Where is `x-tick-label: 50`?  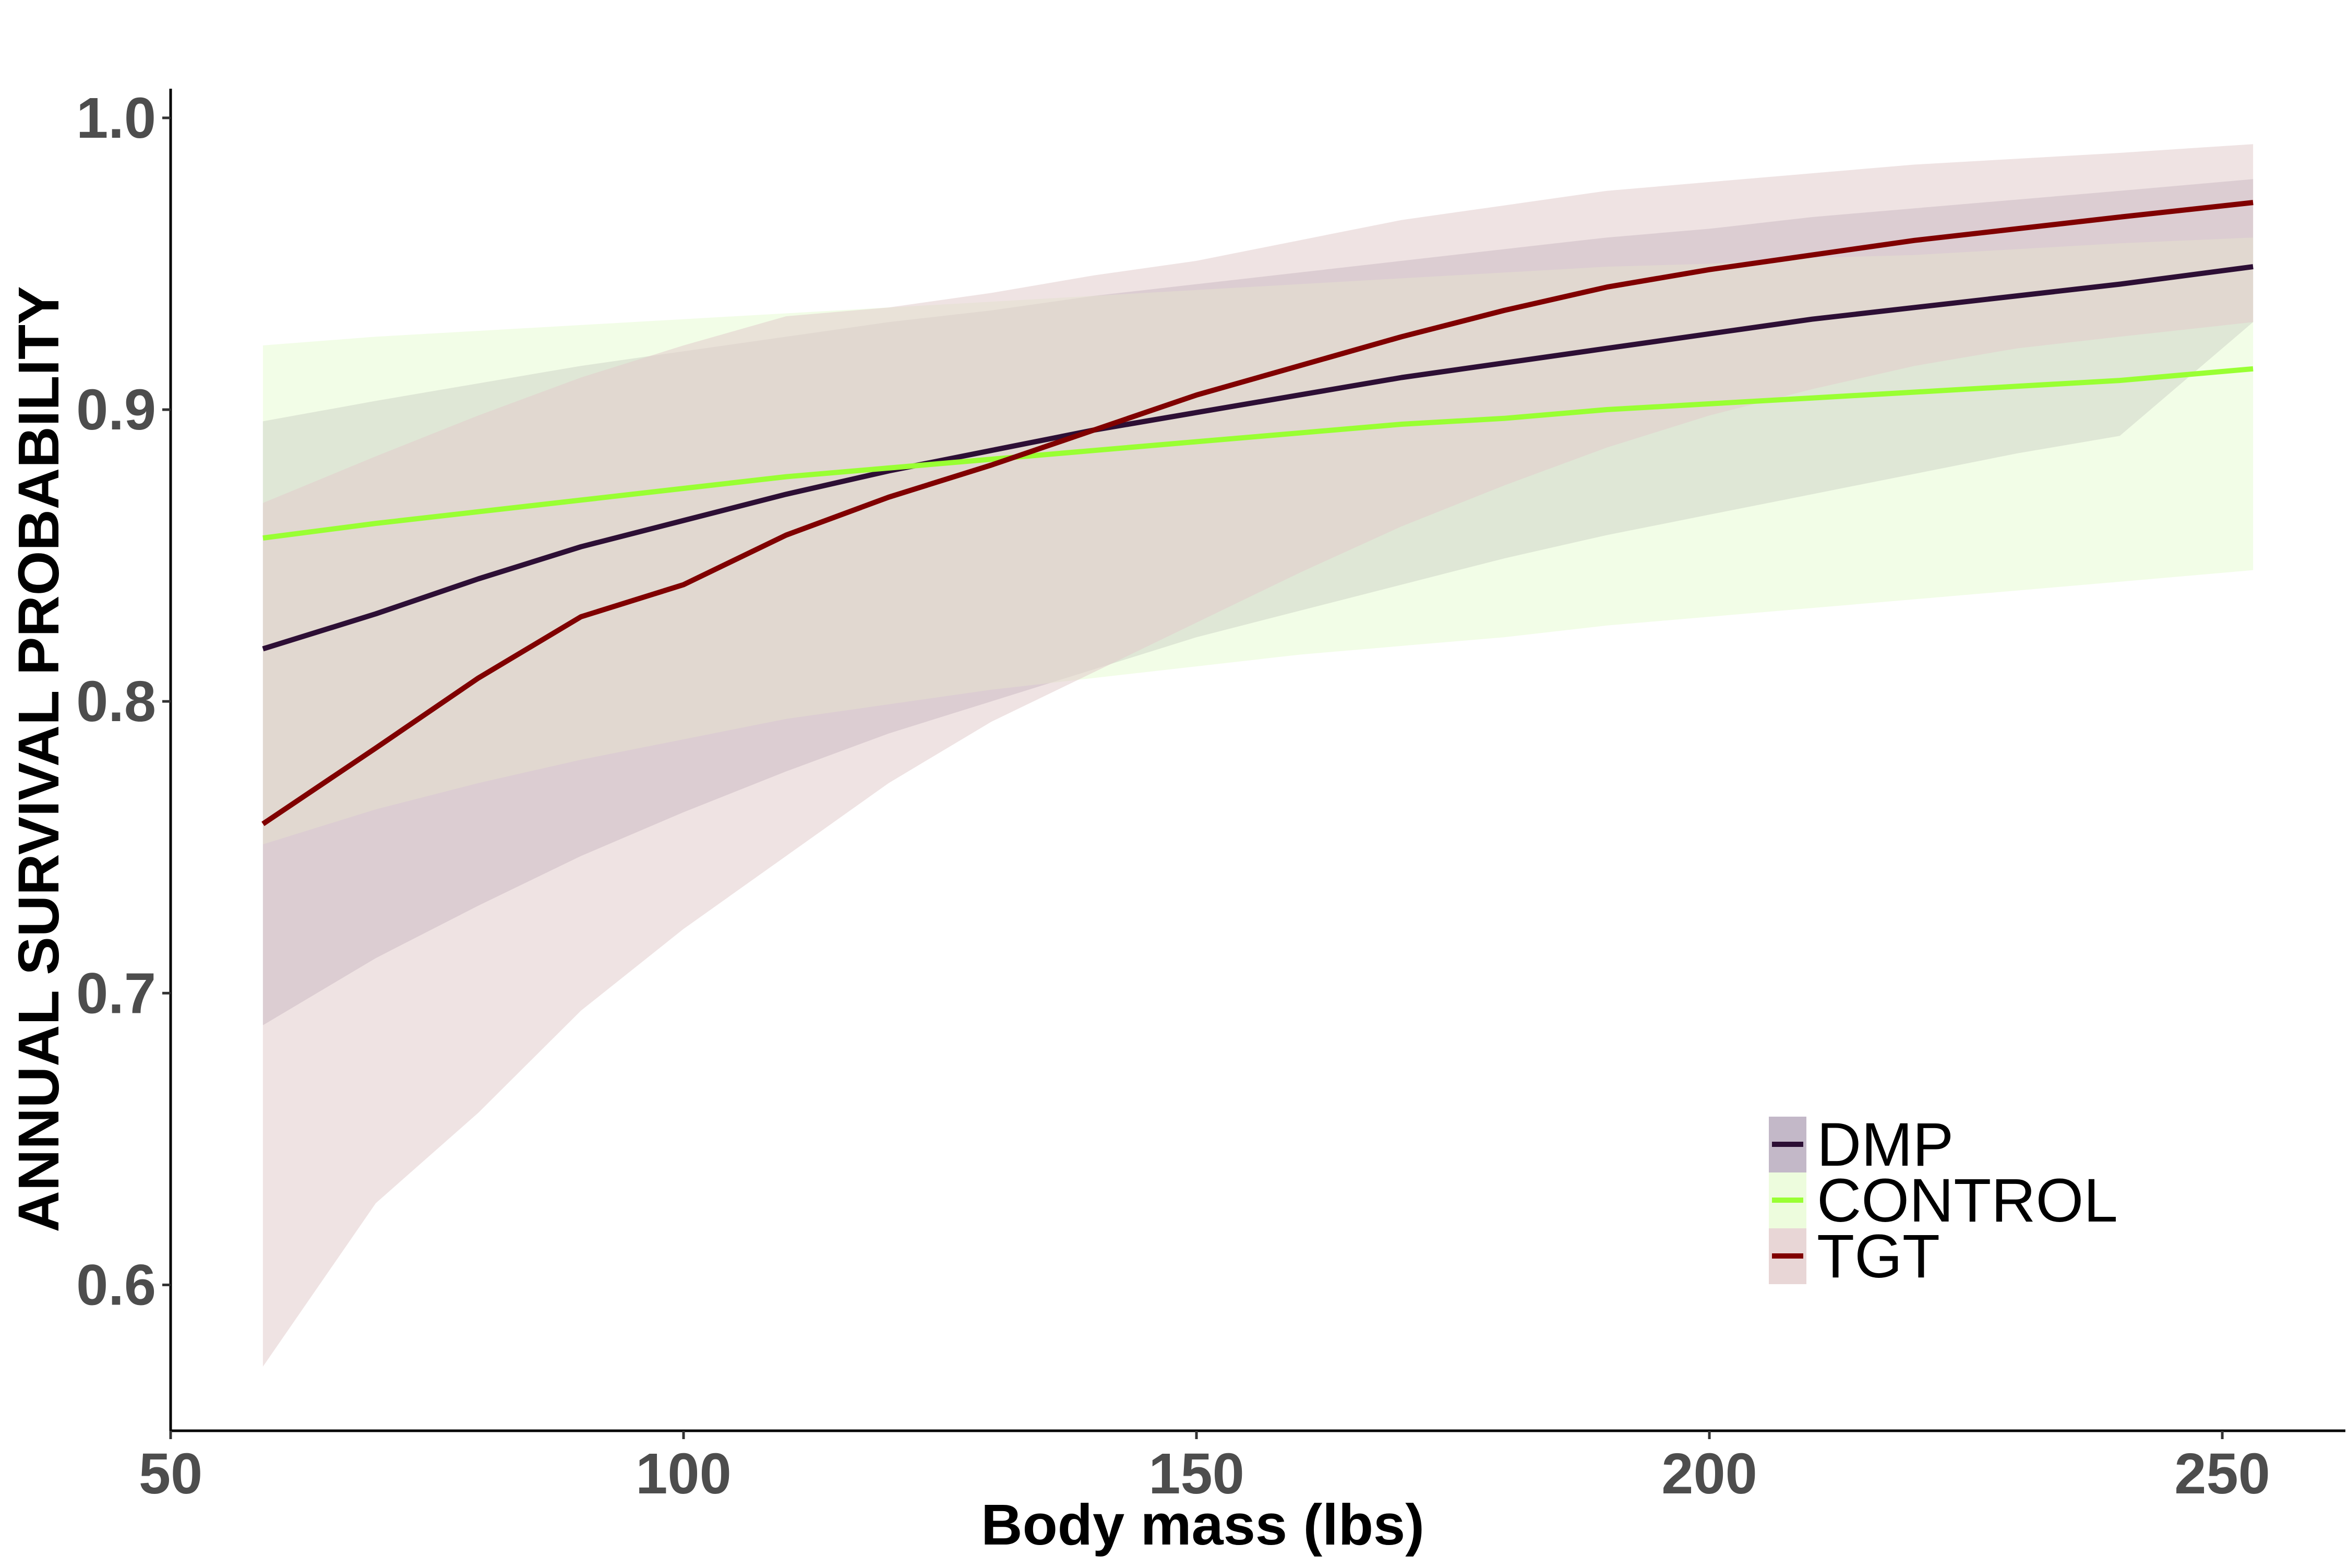
x-tick-label: 50 is located at coordinates (170, 1474).